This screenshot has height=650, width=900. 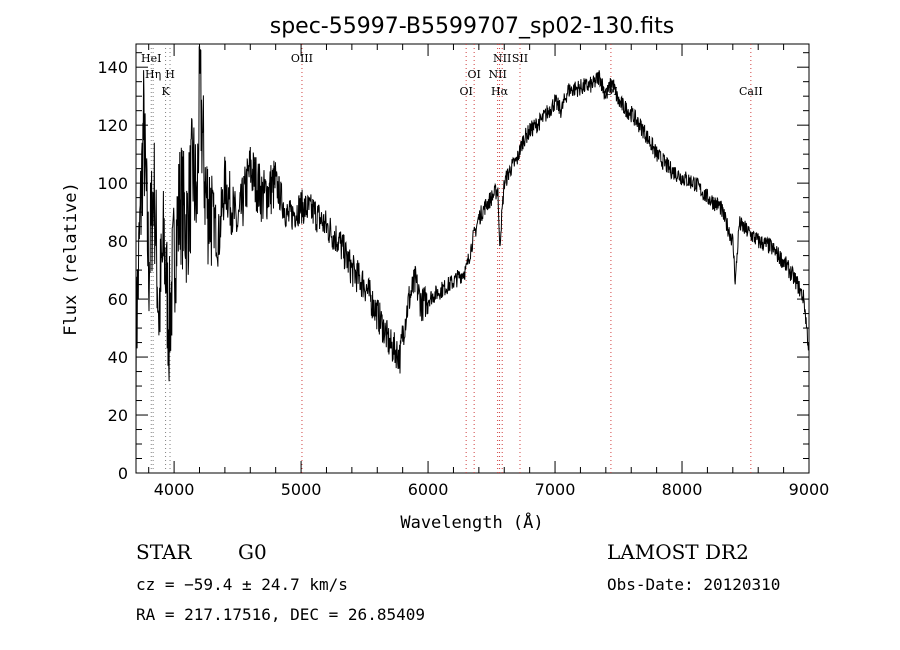 I want to click on line-marker-label: CaII, so click(x=751, y=91).